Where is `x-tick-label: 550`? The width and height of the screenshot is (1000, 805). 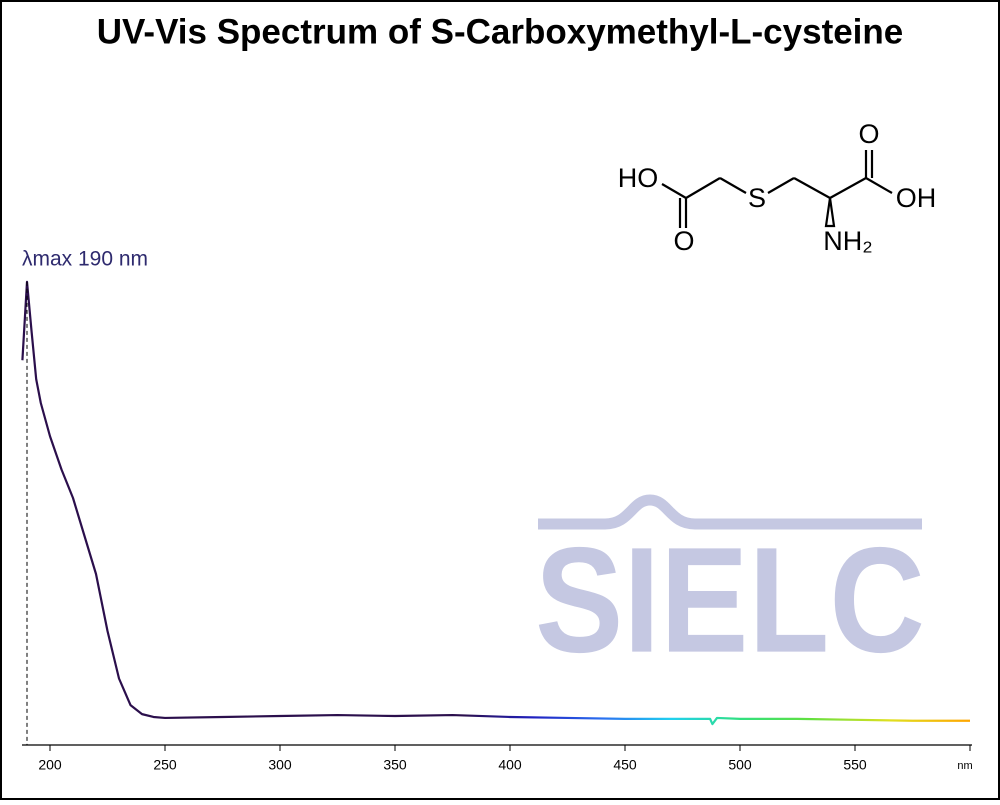
x-tick-label: 550 is located at coordinates (855, 765).